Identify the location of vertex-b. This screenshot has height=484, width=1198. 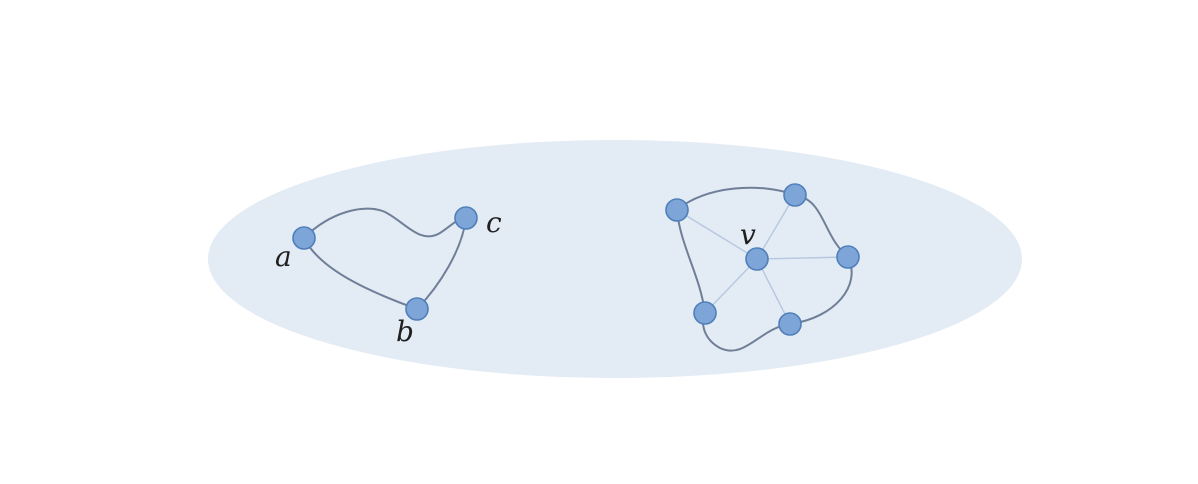
(417, 309).